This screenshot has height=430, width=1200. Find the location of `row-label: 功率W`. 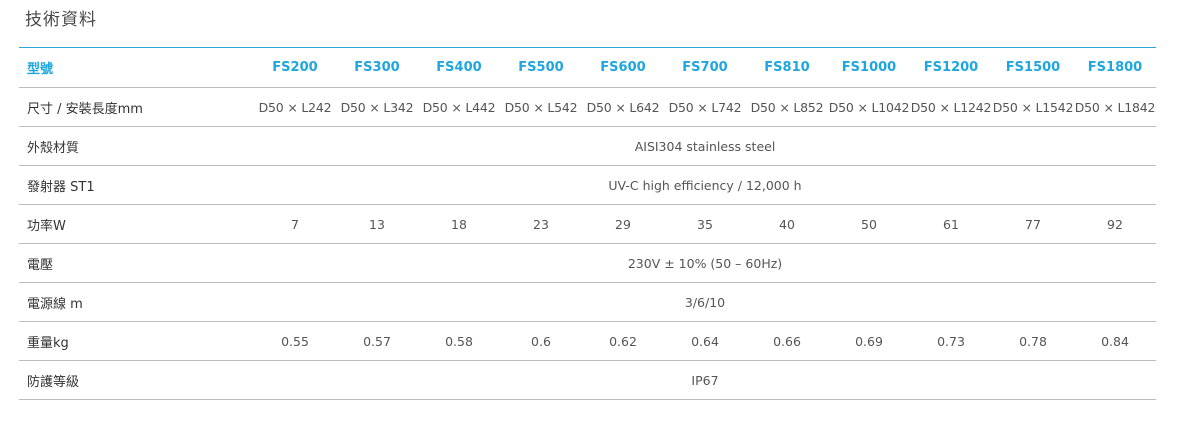

row-label: 功率W is located at coordinates (136, 224).